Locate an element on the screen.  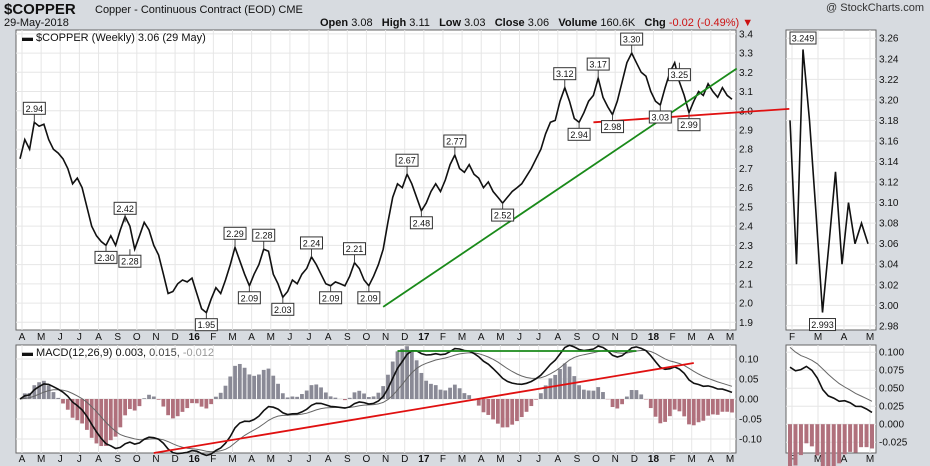
price-y-tick-label: 2.9 is located at coordinates (746, 131).